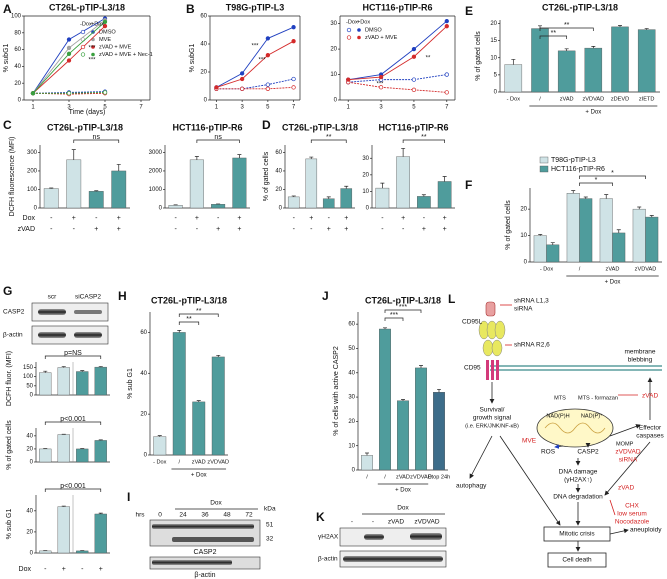 This screenshot has height=579, width=667. What do you see at coordinates (190, 9) in the screenshot?
I see `panel-label: B` at bounding box center [190, 9].